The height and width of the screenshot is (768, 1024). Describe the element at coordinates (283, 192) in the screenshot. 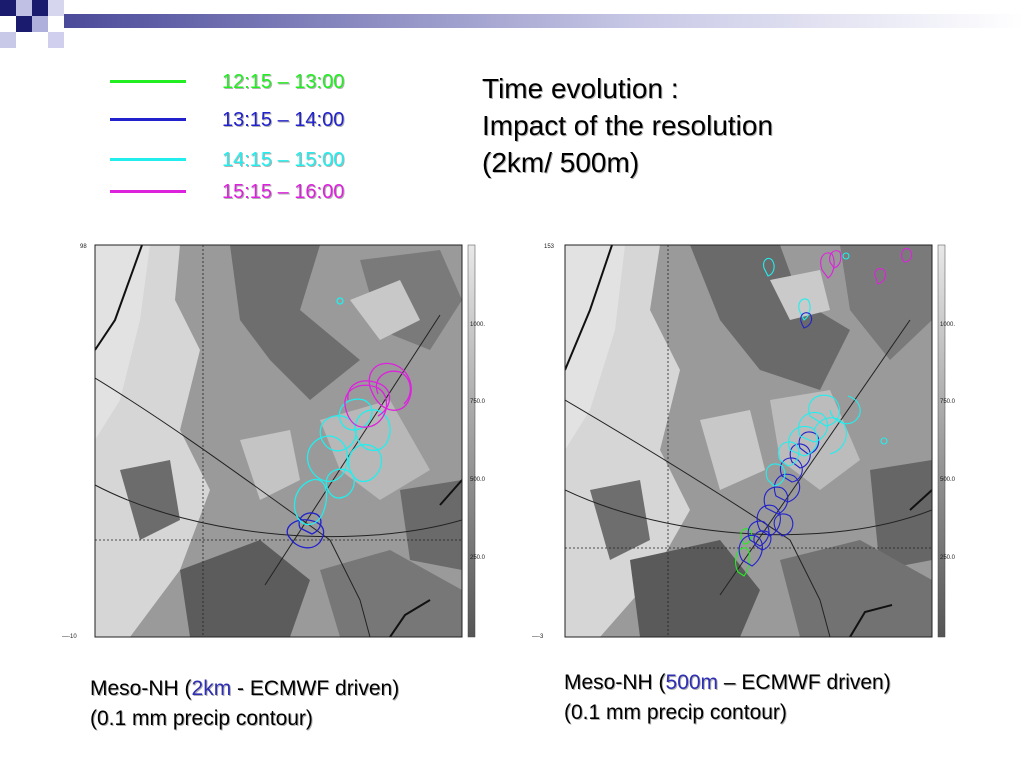

I see `legend-label: 15:15 – 16:00` at that location.